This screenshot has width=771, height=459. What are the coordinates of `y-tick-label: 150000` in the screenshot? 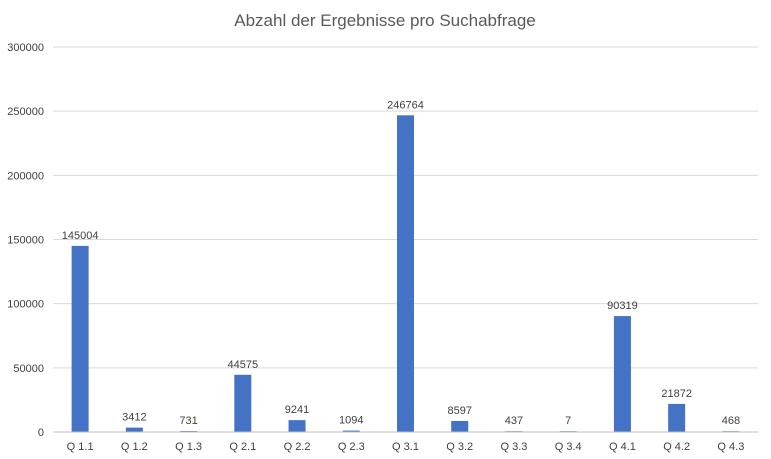 It's located at (25, 241).